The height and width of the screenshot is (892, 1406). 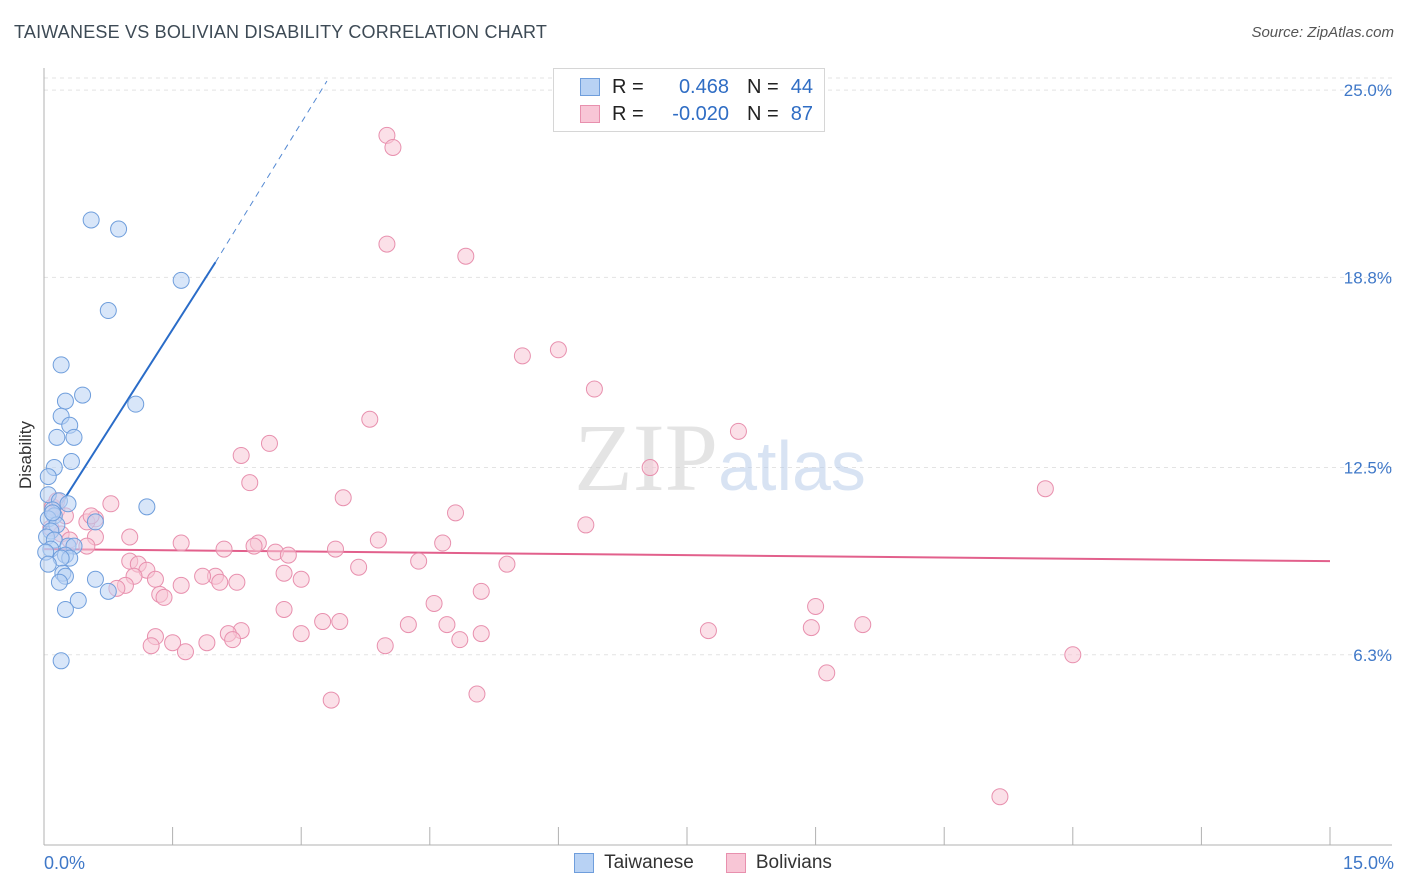 I want to click on x-tick-label-max: 15.0%, so click(x=1368, y=863).